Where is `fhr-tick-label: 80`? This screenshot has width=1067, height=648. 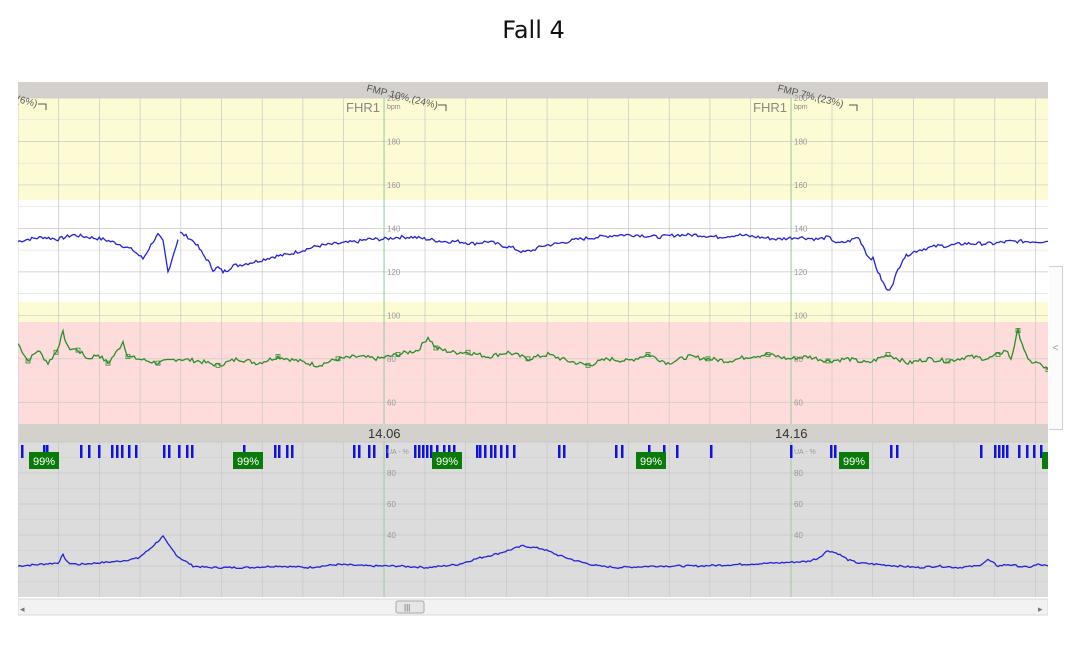 fhr-tick-label: 80 is located at coordinates (798, 359).